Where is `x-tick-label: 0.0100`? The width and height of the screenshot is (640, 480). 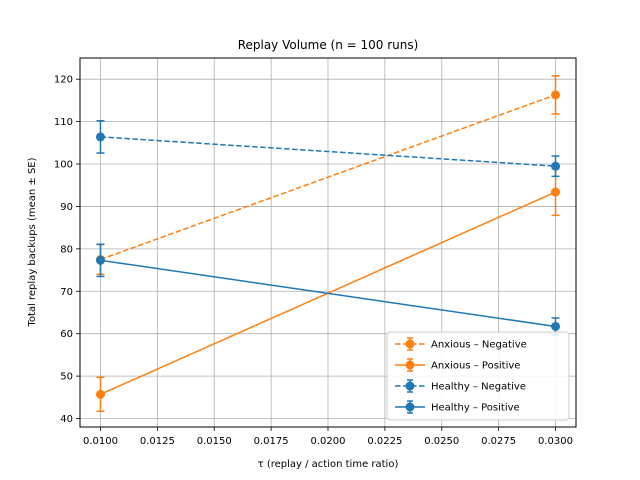 x-tick-label: 0.0100 is located at coordinates (100, 441).